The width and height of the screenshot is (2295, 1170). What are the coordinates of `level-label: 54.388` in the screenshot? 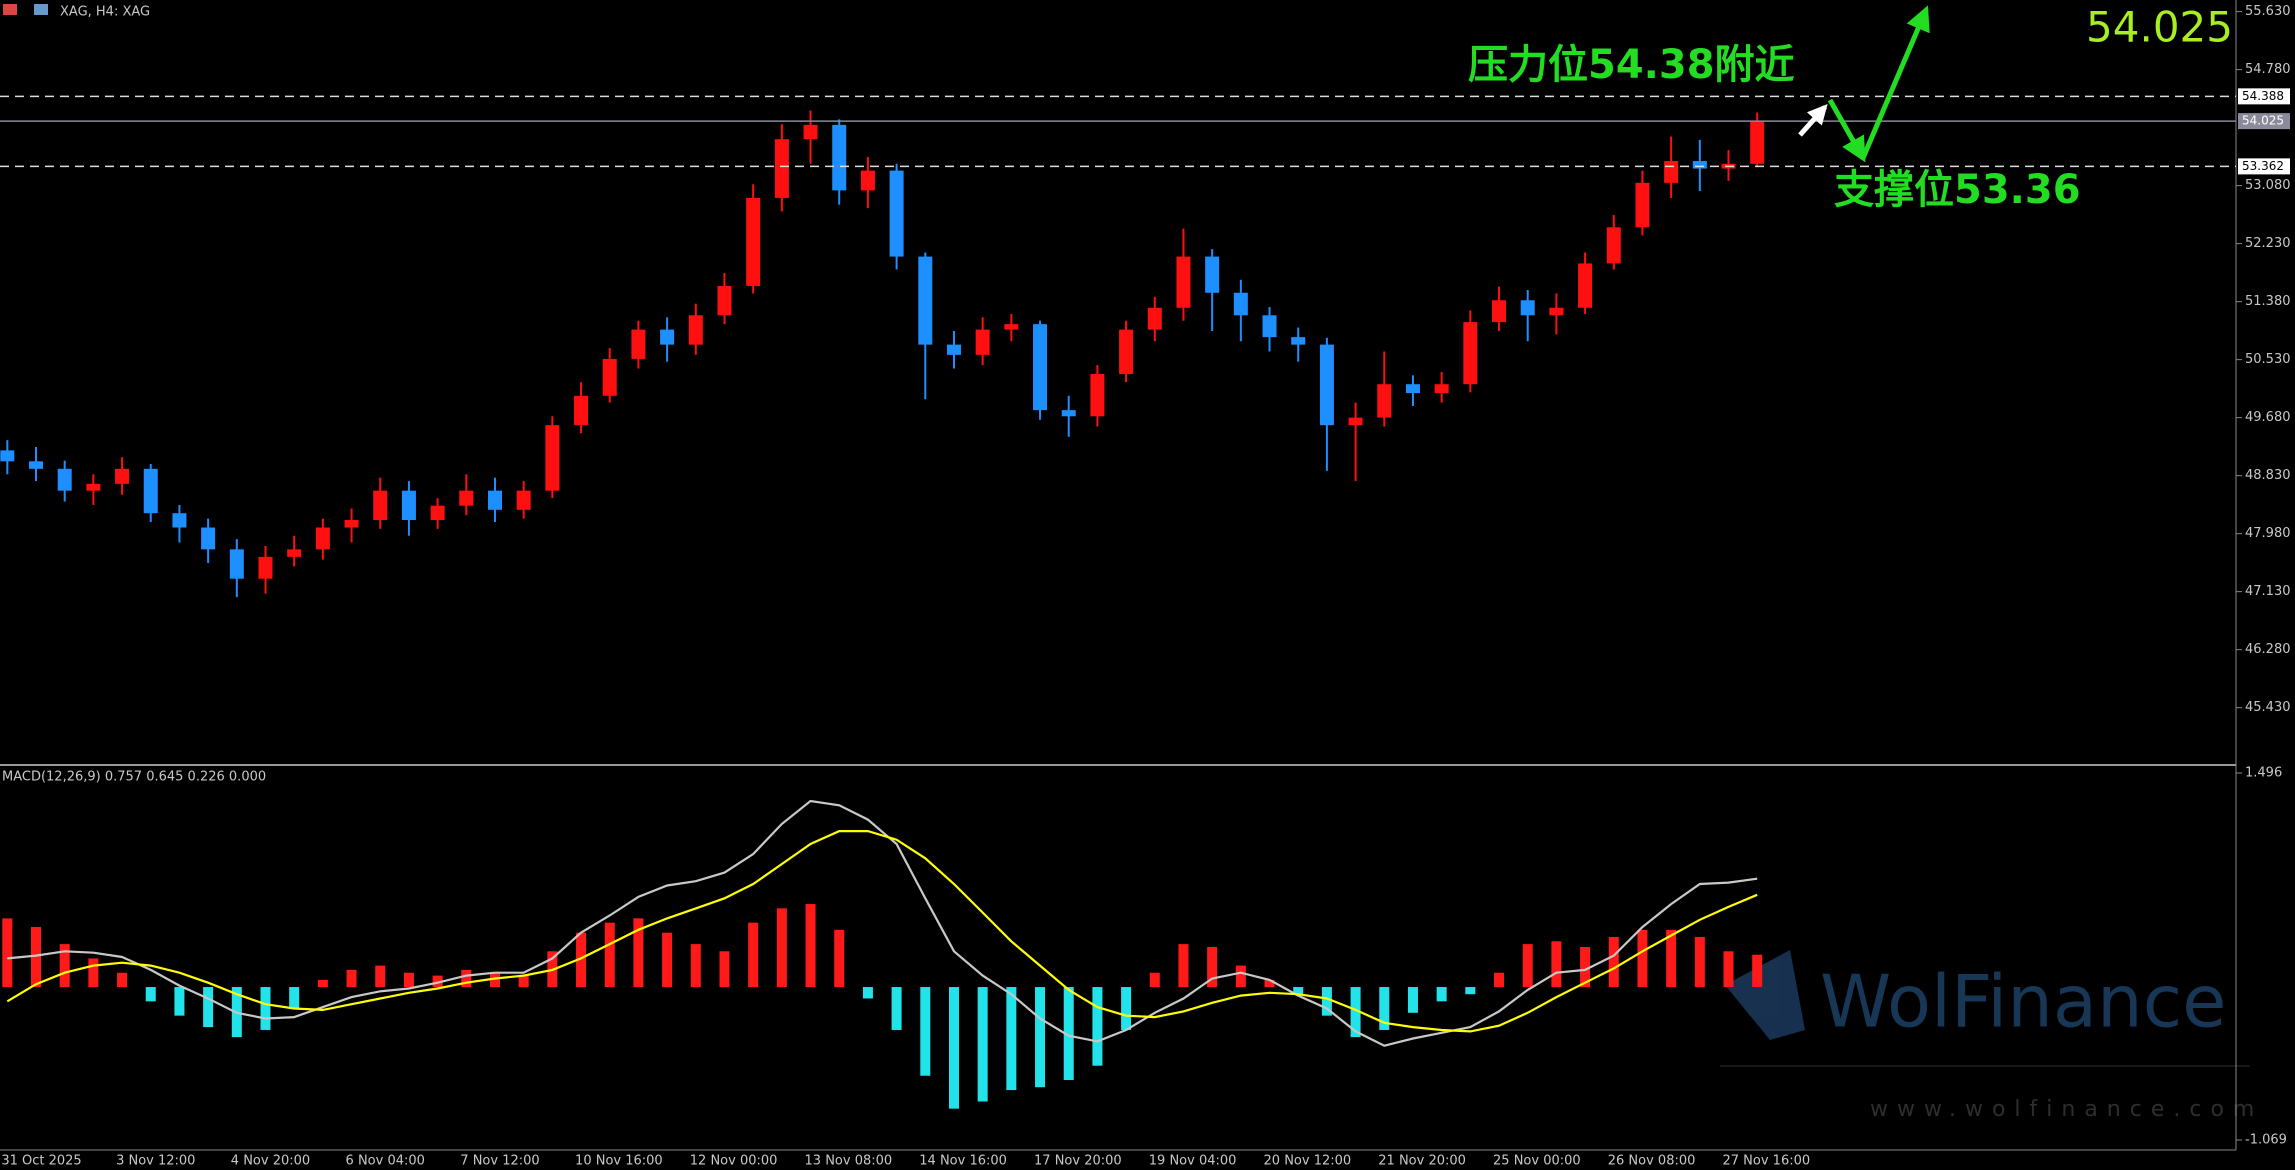 It's located at (2263, 96).